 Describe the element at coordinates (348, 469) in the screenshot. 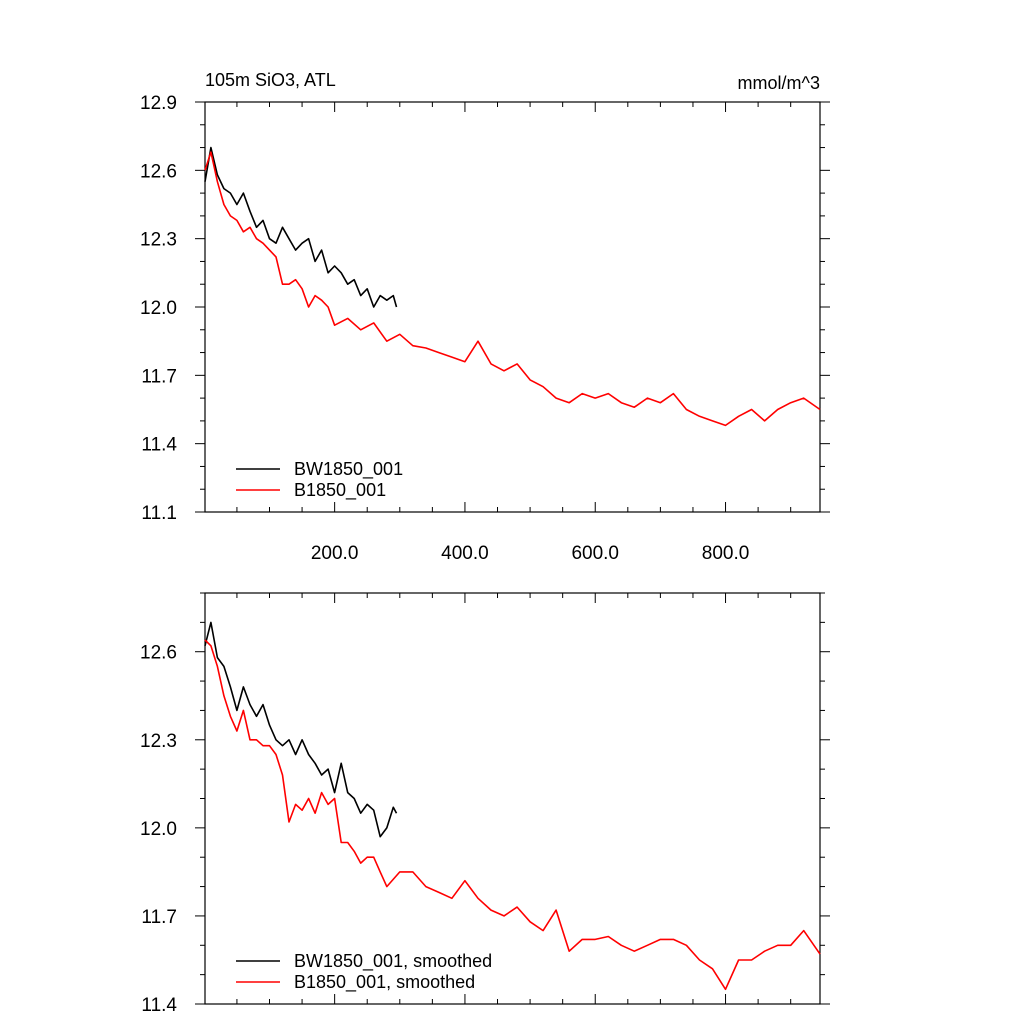

I see `legend-label-1: BW1850_001` at that location.